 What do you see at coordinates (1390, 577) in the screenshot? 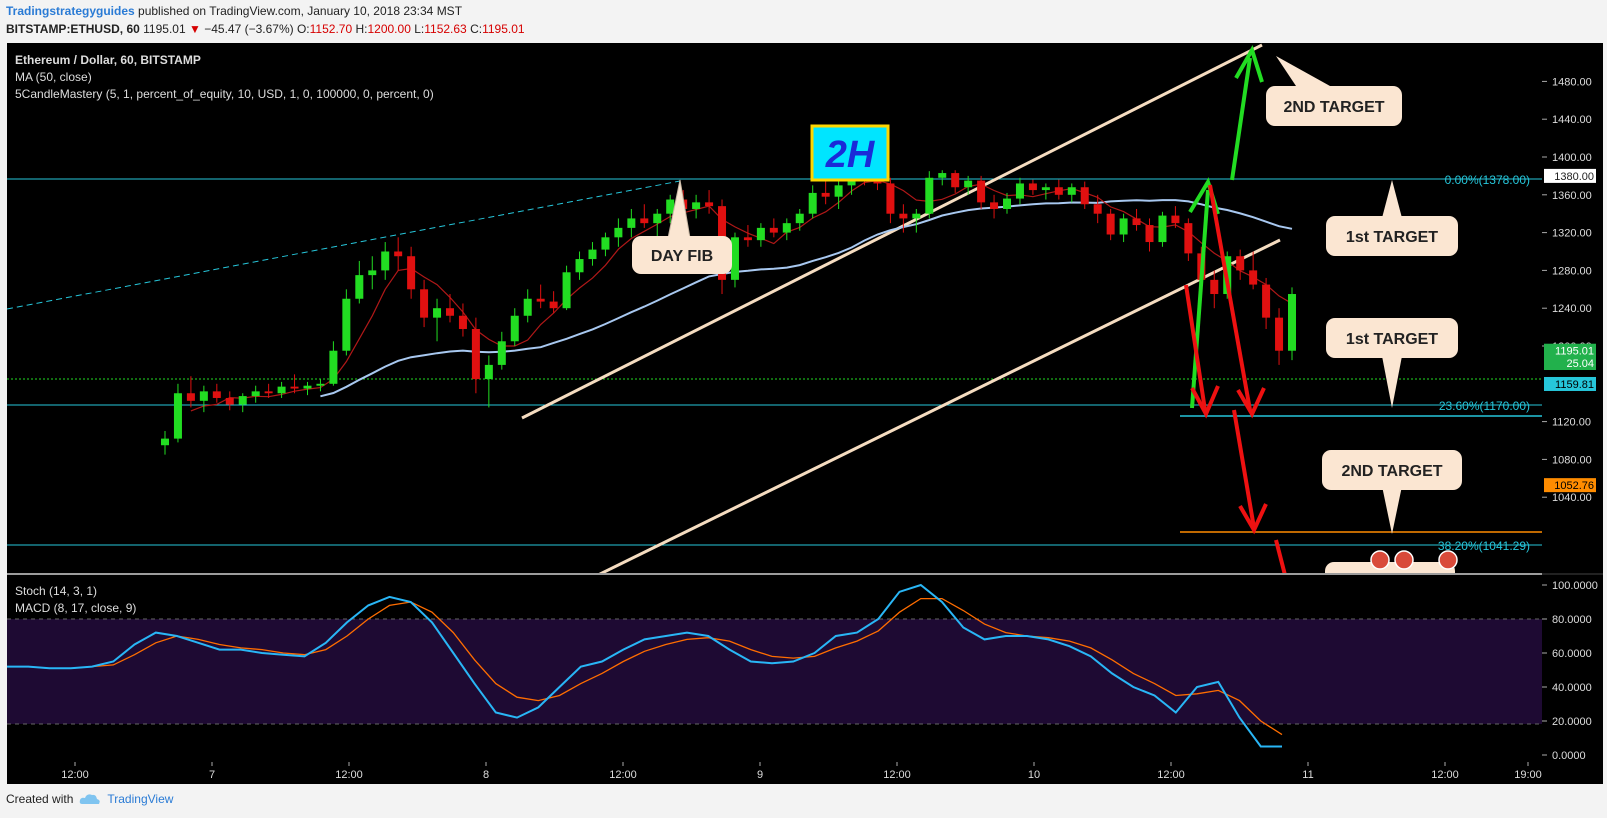
I see `third-target-callout` at bounding box center [1390, 577].